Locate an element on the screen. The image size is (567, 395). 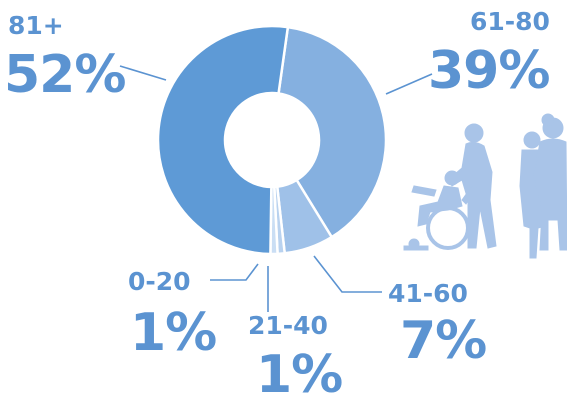
pct-label-0-20: 1% is located at coordinates (173, 333).